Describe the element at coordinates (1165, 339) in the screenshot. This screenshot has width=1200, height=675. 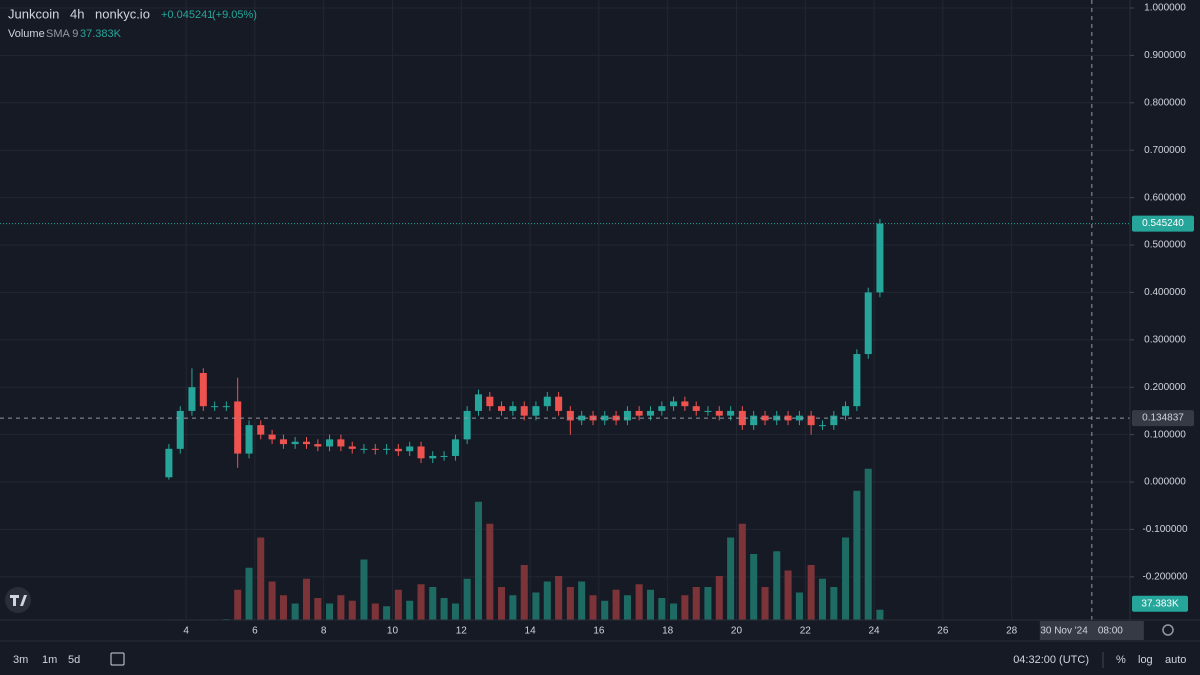
I see `y-tick-label: 0.300000` at that location.